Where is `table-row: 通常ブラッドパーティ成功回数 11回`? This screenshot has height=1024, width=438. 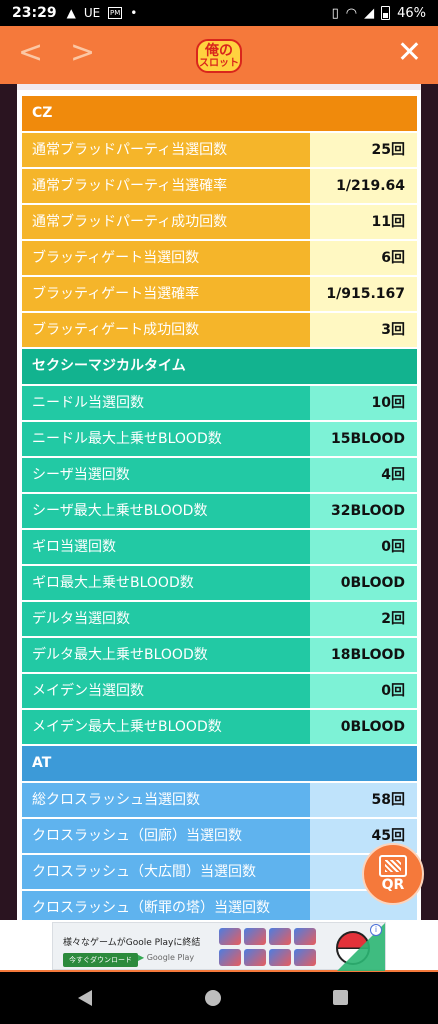
table-row: 通常ブラッドパーティ成功回数 11回 is located at coordinates (219, 221).